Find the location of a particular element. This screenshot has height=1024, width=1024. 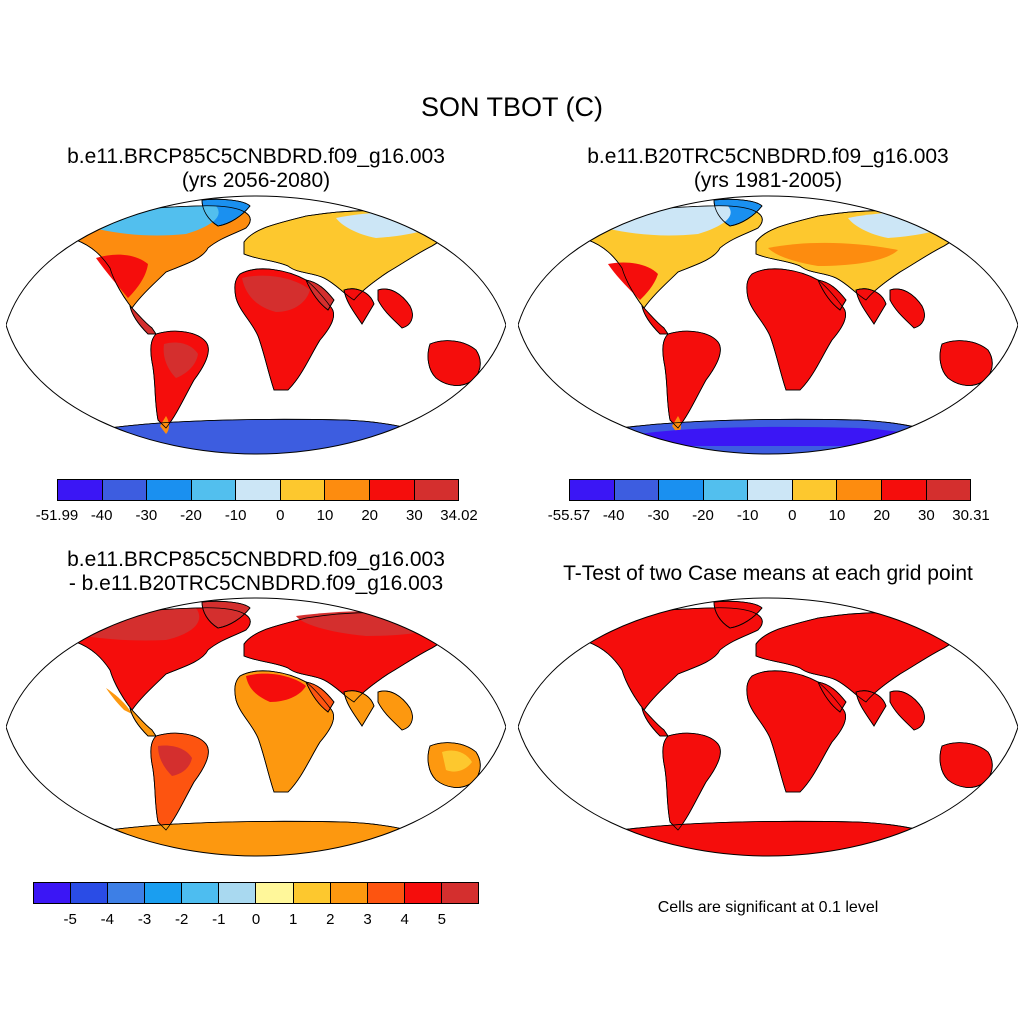

panel-title-line2: (yrs 2056-2080) is located at coordinates (256, 180).